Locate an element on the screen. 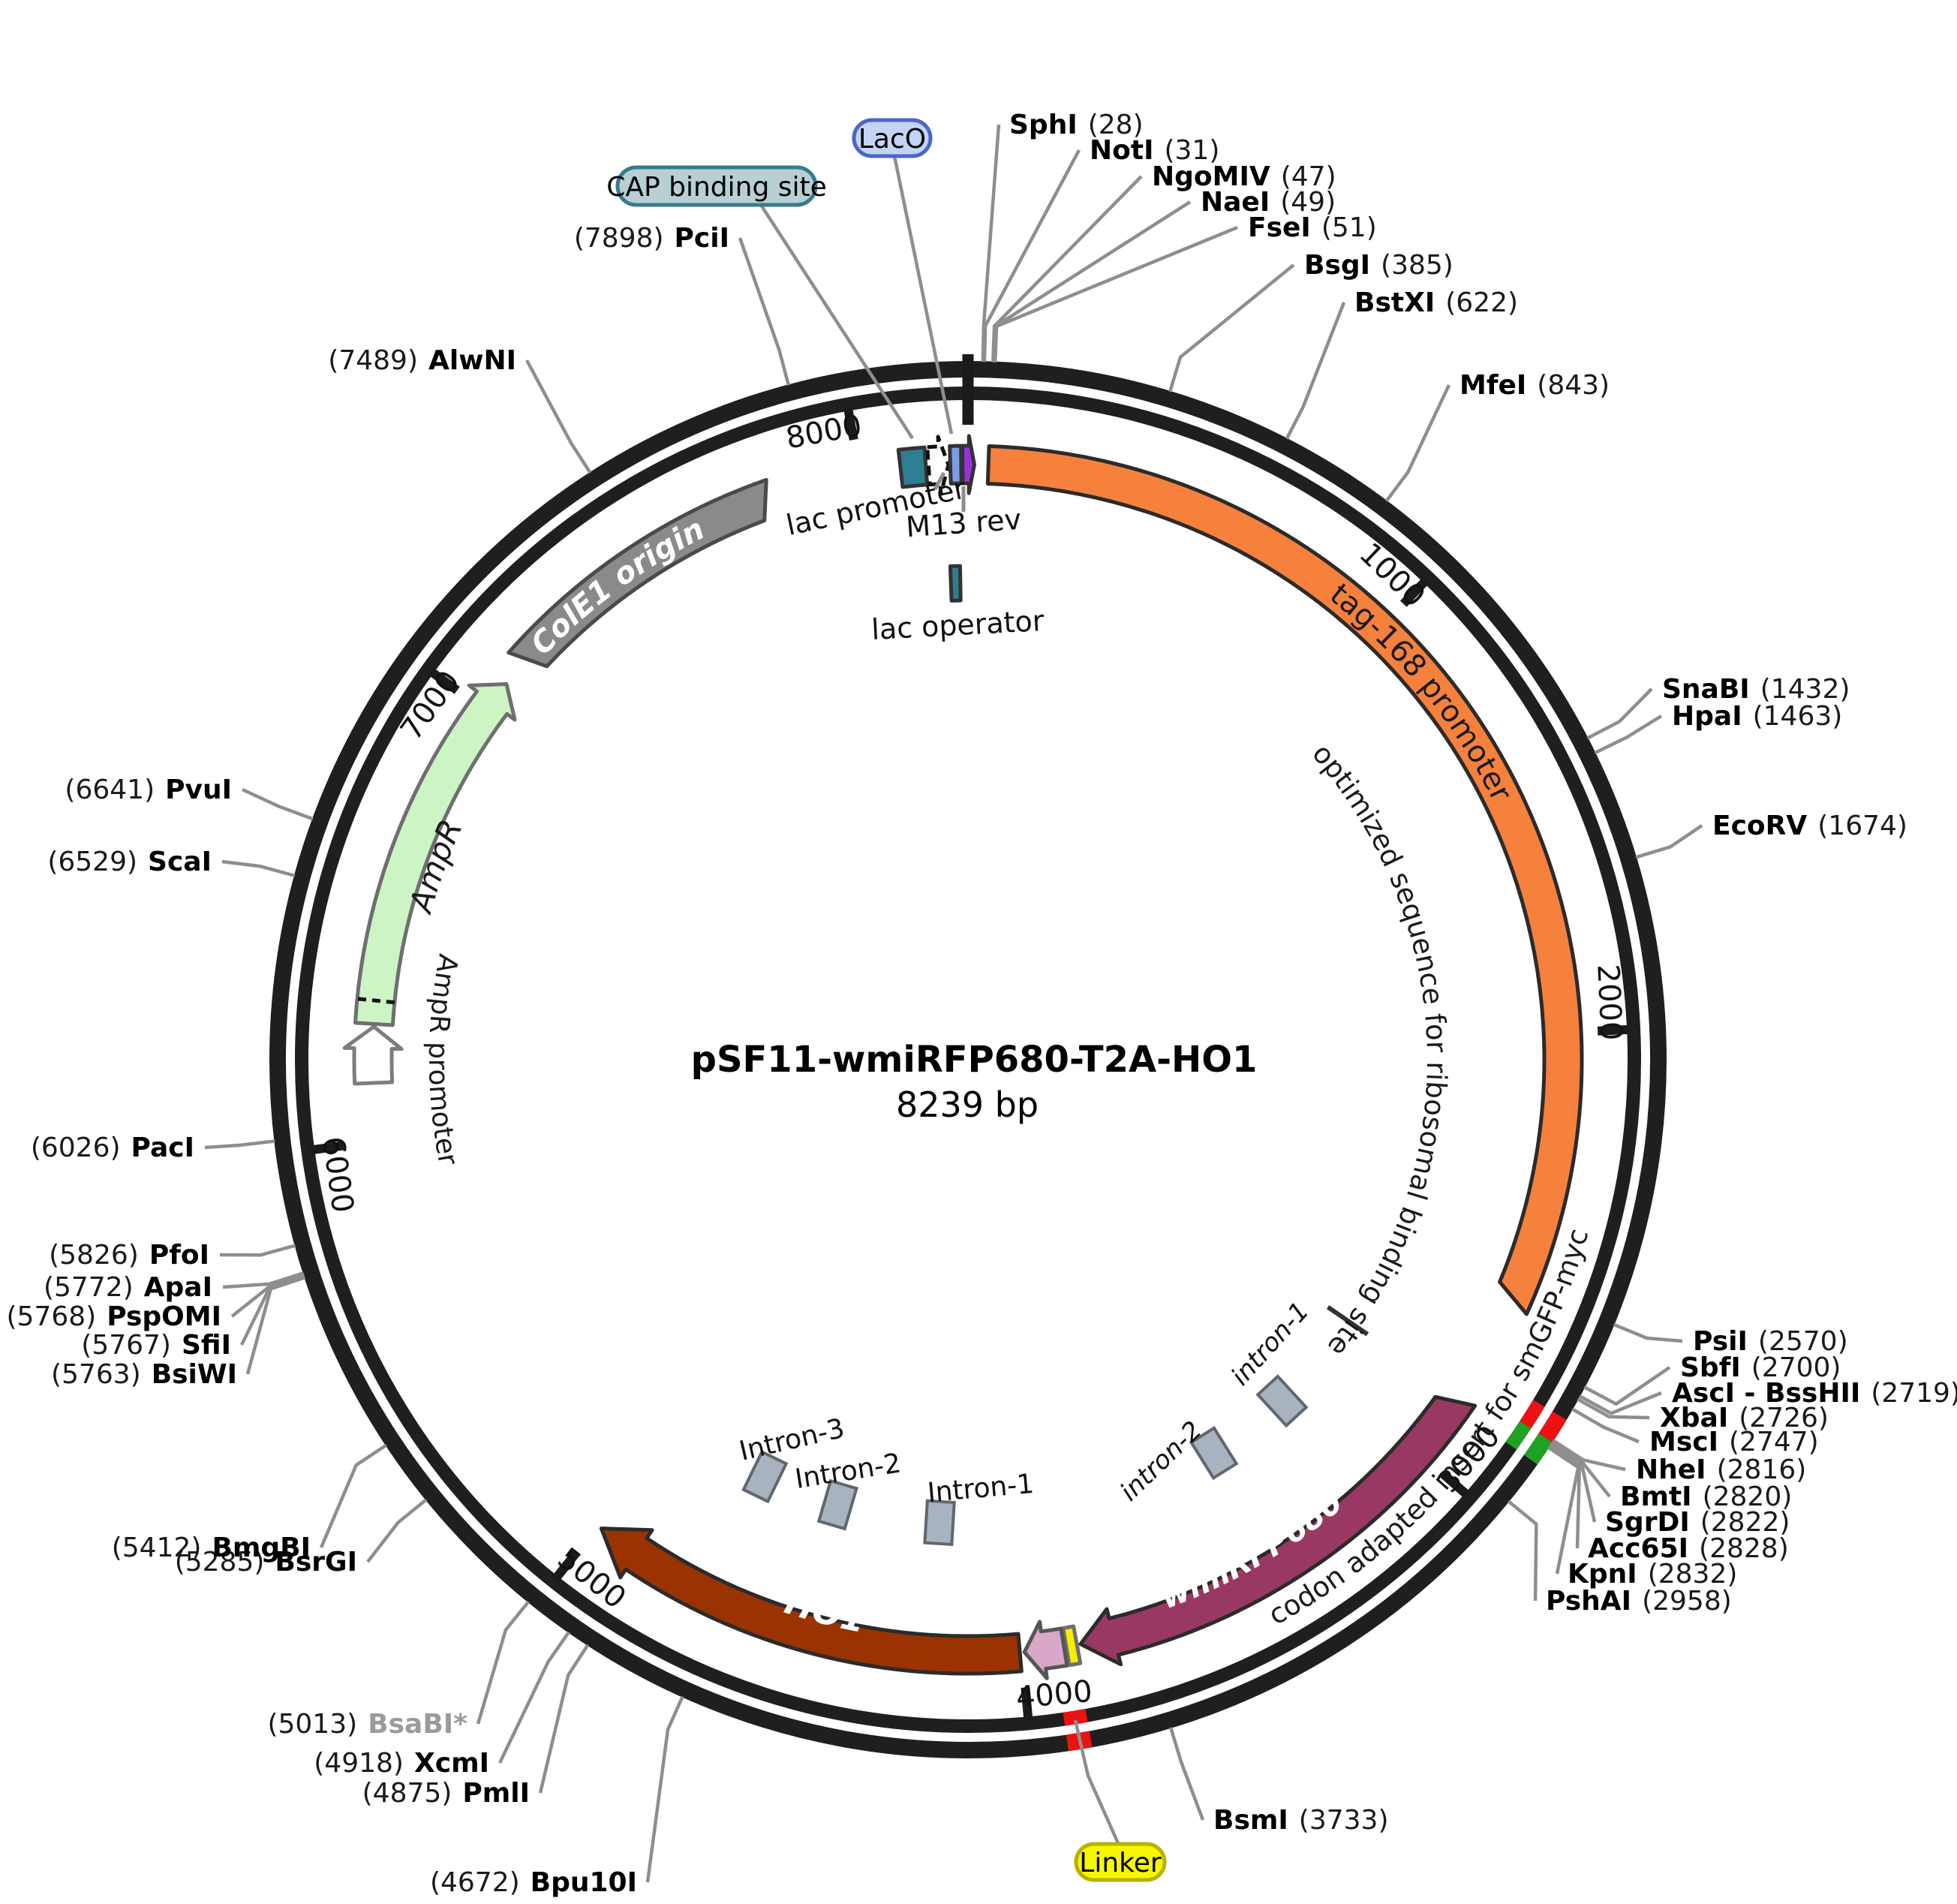 This screenshot has height=1904, width=1957. site-position: (2719) is located at coordinates (1914, 1393).